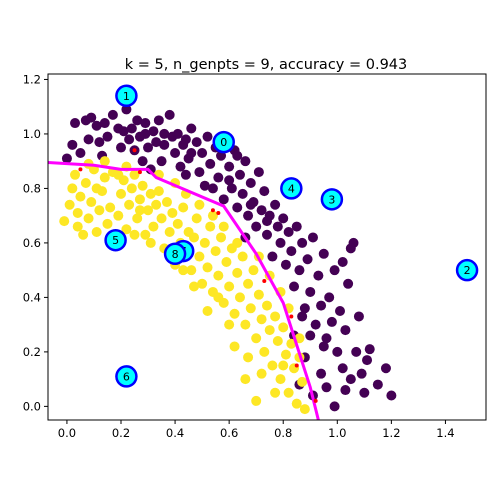  What do you see at coordinates (115, 240) in the screenshot?
I see `center-label: 5` at bounding box center [115, 240].